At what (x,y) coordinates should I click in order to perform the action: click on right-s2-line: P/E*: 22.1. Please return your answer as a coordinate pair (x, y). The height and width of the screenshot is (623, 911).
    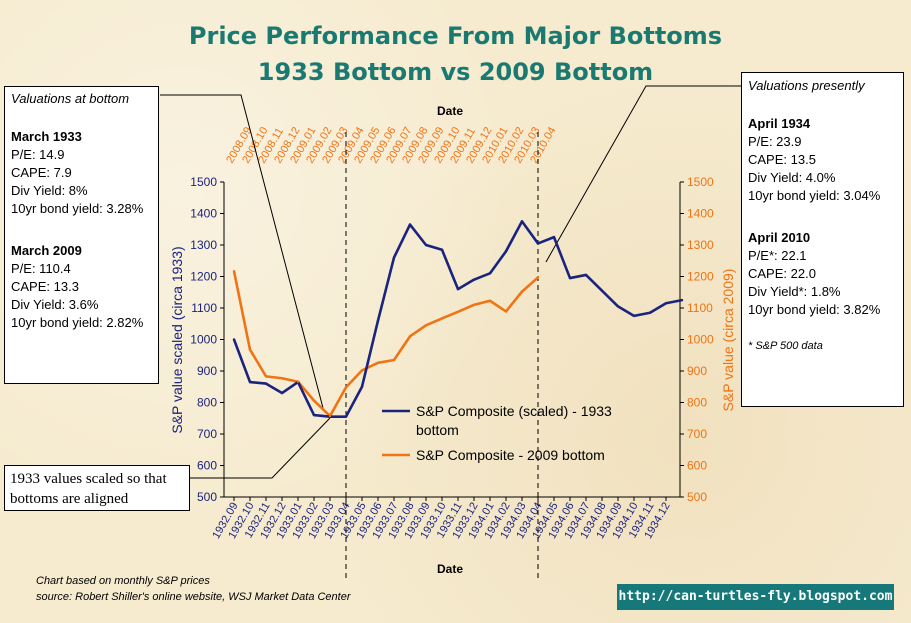
    Looking at the image, I should click on (777, 255).